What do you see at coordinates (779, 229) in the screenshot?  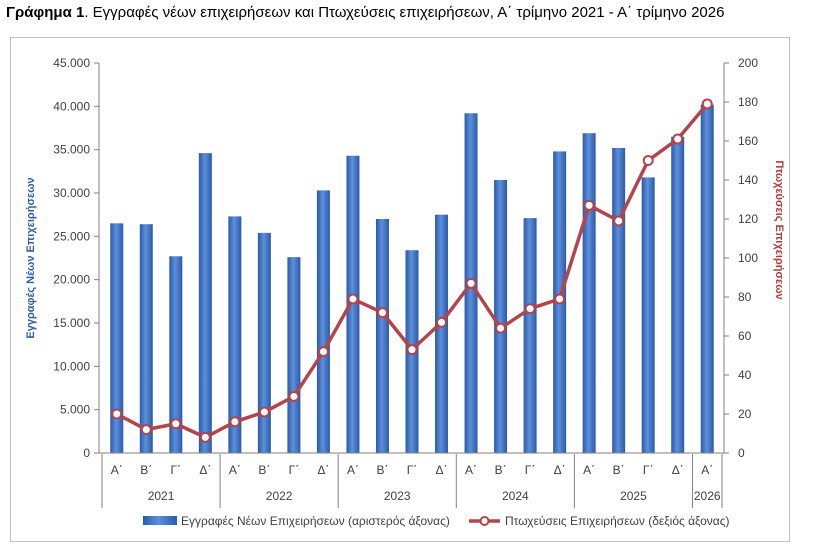 I see `y-right-axis-title: Πτωχεύσεις Επιχειρήσεων` at bounding box center [779, 229].